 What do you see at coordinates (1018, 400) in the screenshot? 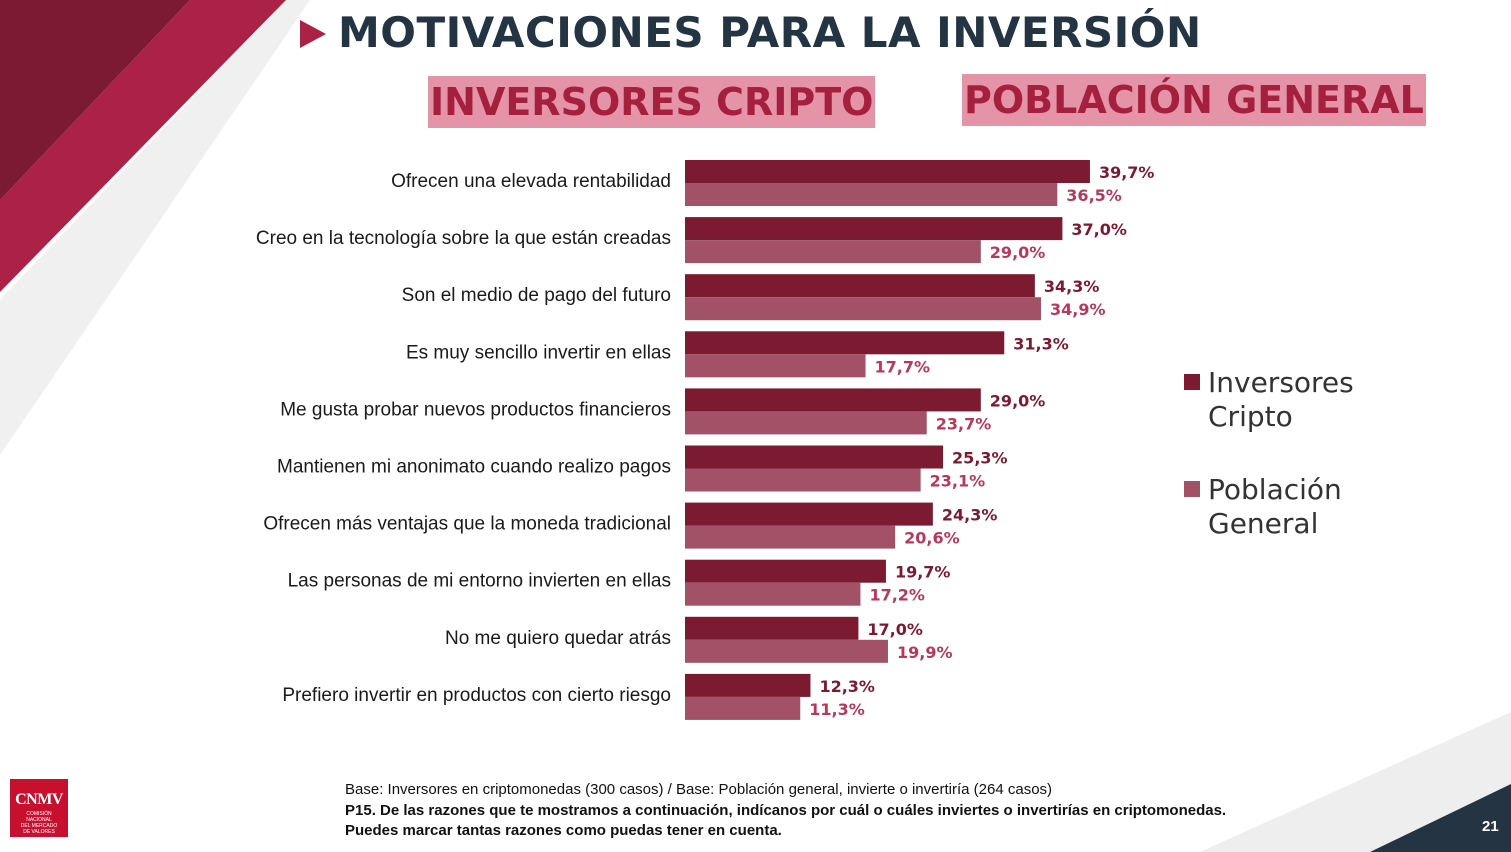
I see `data-label-cripto-me-gusta-probar-nuevos-productos-financieros: 29,0%` at bounding box center [1018, 400].